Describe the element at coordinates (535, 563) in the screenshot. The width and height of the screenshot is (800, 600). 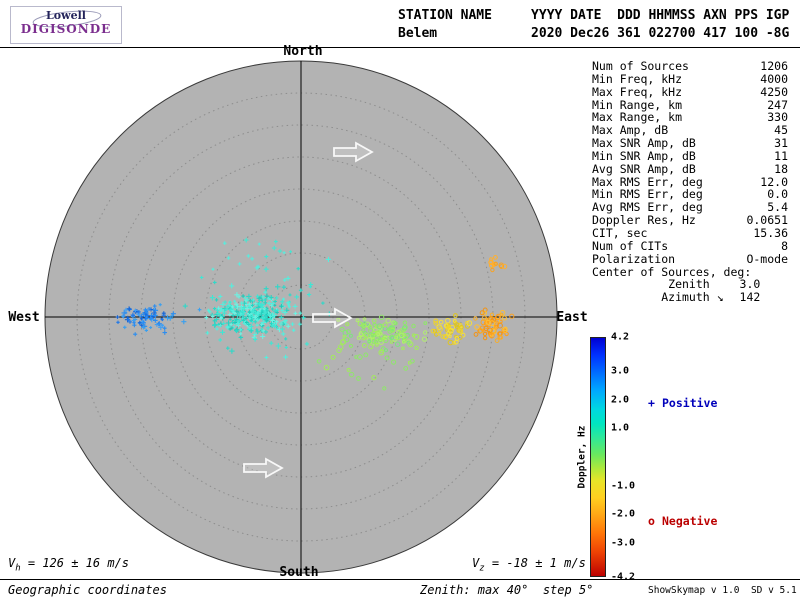
I see `vz-value: = -18 ± 1 m/s` at that location.